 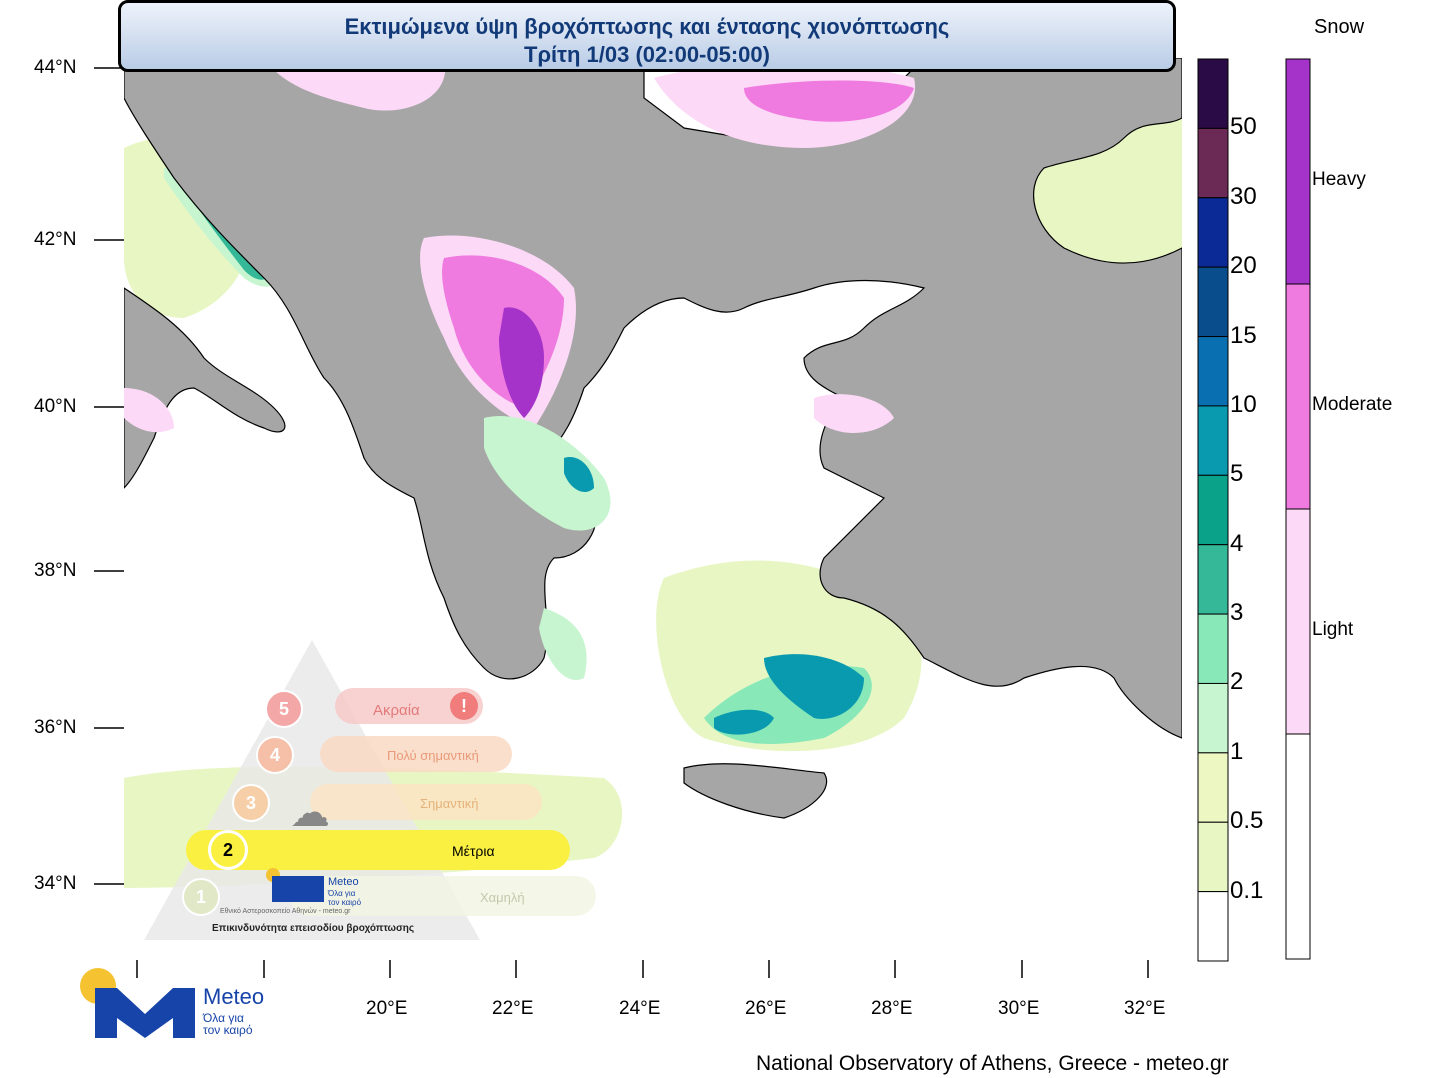 I want to click on hazard-level-3-bar, so click(x=426, y=802).